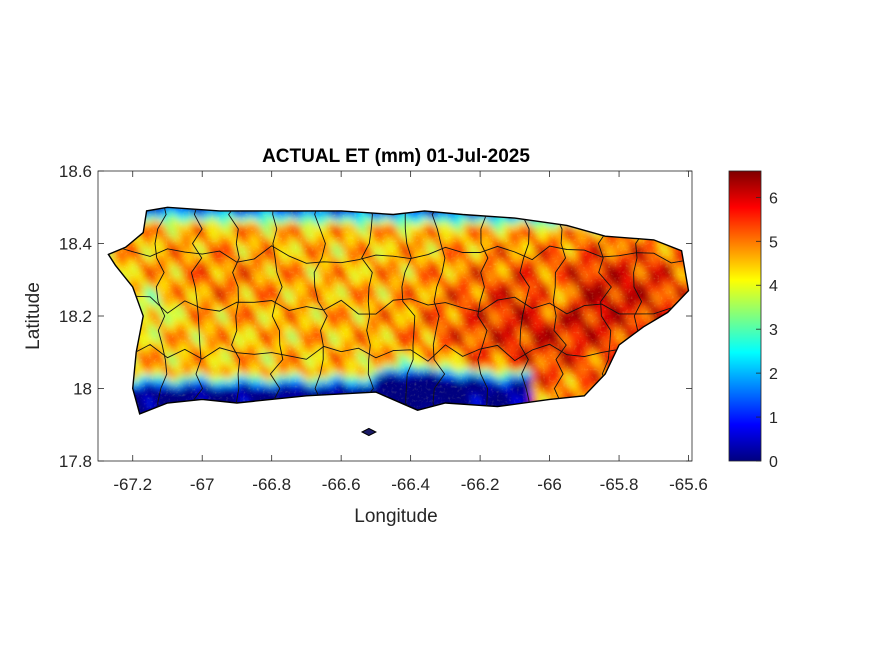 Image resolution: width=875 pixels, height=661 pixels. I want to click on x-tick-label: -65.8, so click(619, 484).